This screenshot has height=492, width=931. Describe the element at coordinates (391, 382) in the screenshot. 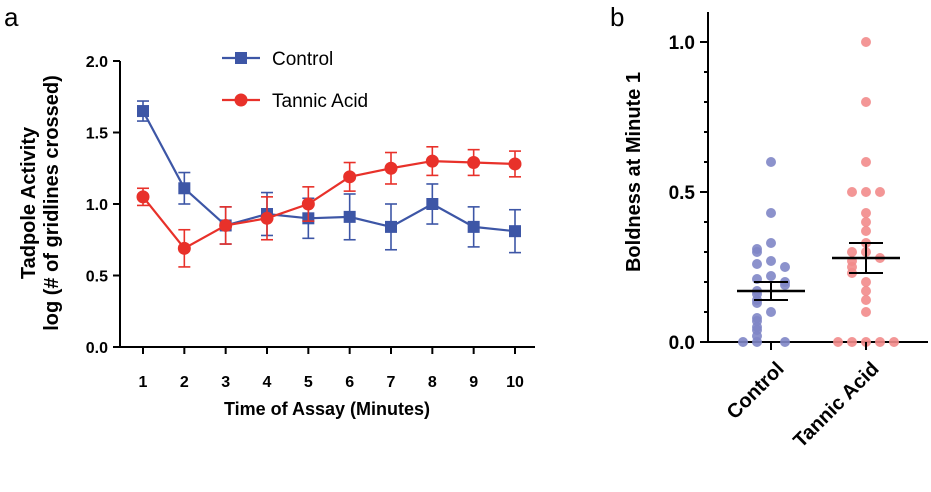

I see `x-tick-label: 7` at that location.